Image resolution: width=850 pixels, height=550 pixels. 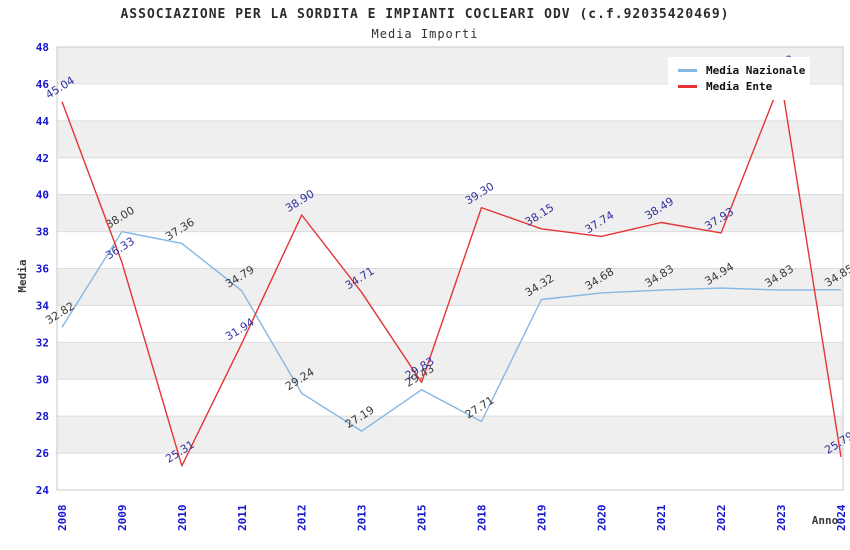 I want to click on legend-label: Media Ente, so click(x=739, y=86).